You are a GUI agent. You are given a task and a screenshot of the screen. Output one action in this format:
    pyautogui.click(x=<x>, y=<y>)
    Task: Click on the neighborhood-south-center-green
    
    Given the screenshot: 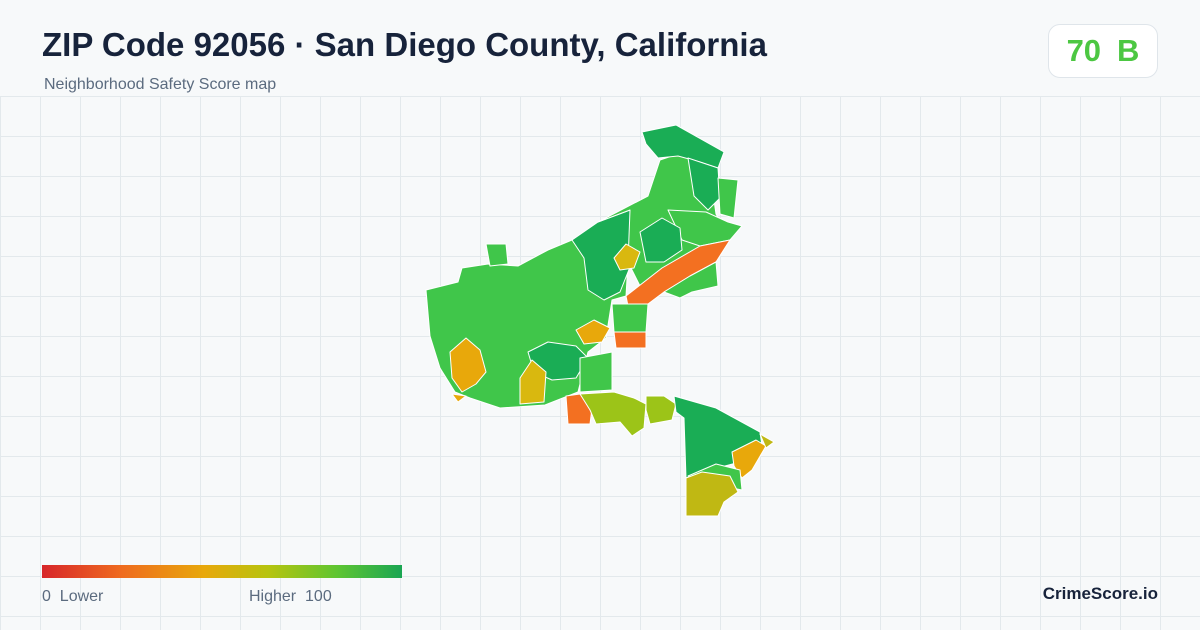 What is the action you would take?
    pyautogui.click(x=596, y=372)
    